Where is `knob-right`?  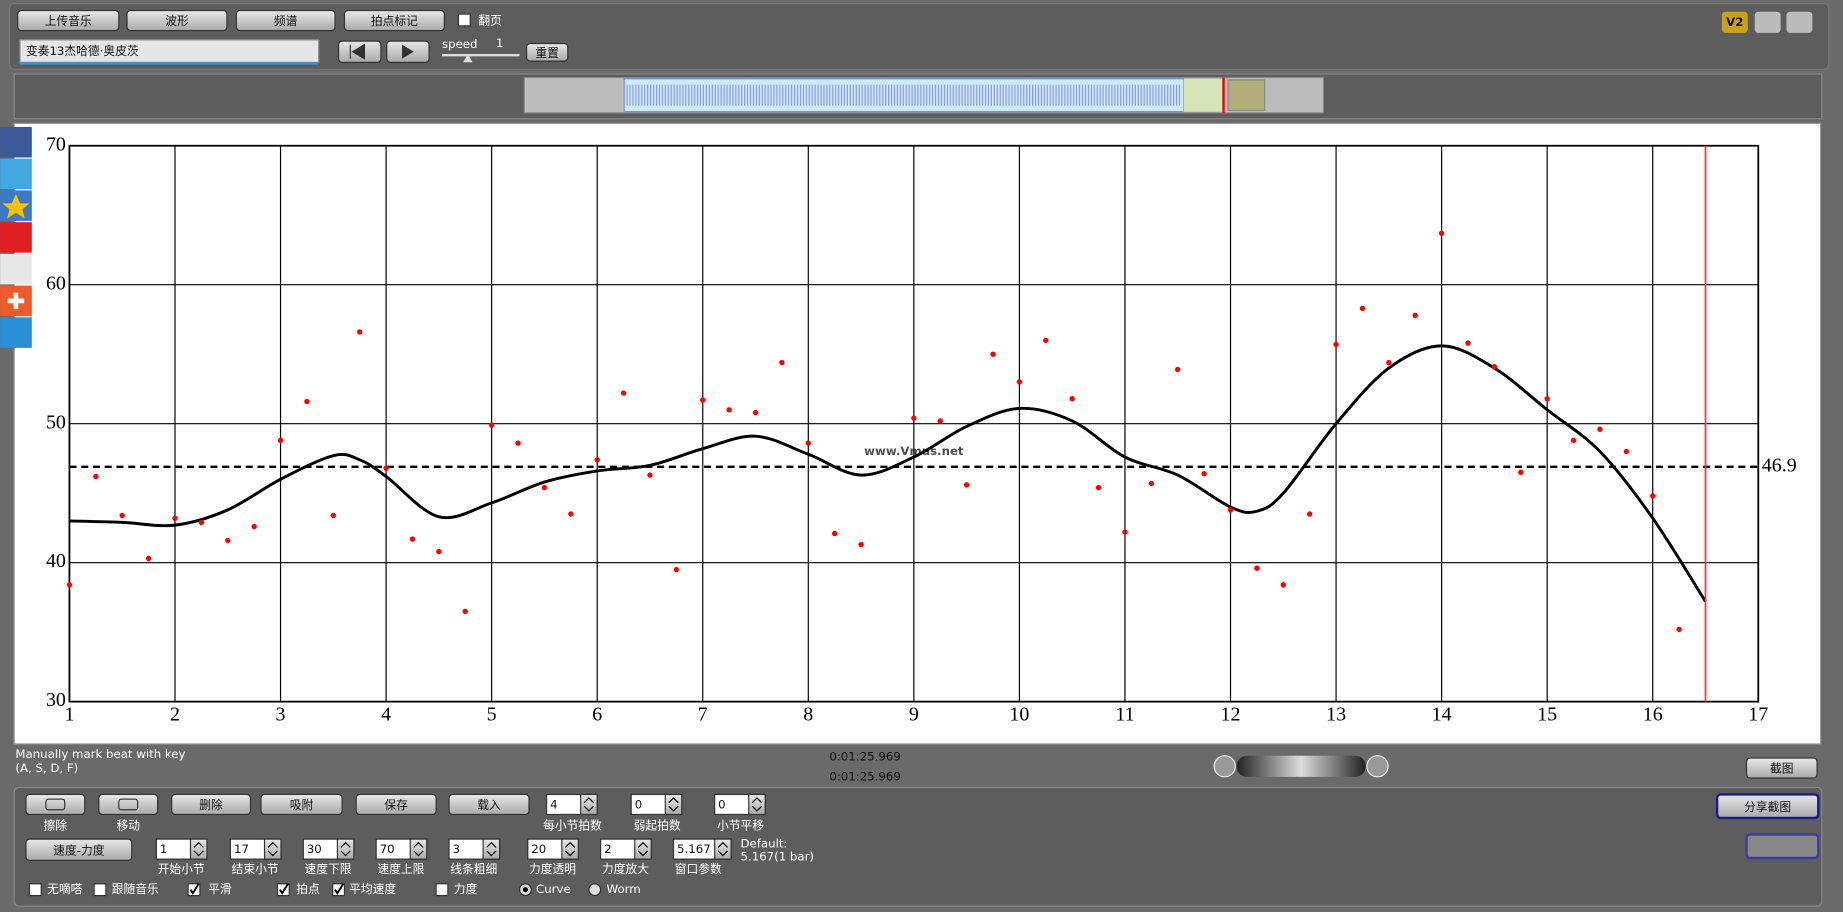
knob-right is located at coordinates (1377, 766).